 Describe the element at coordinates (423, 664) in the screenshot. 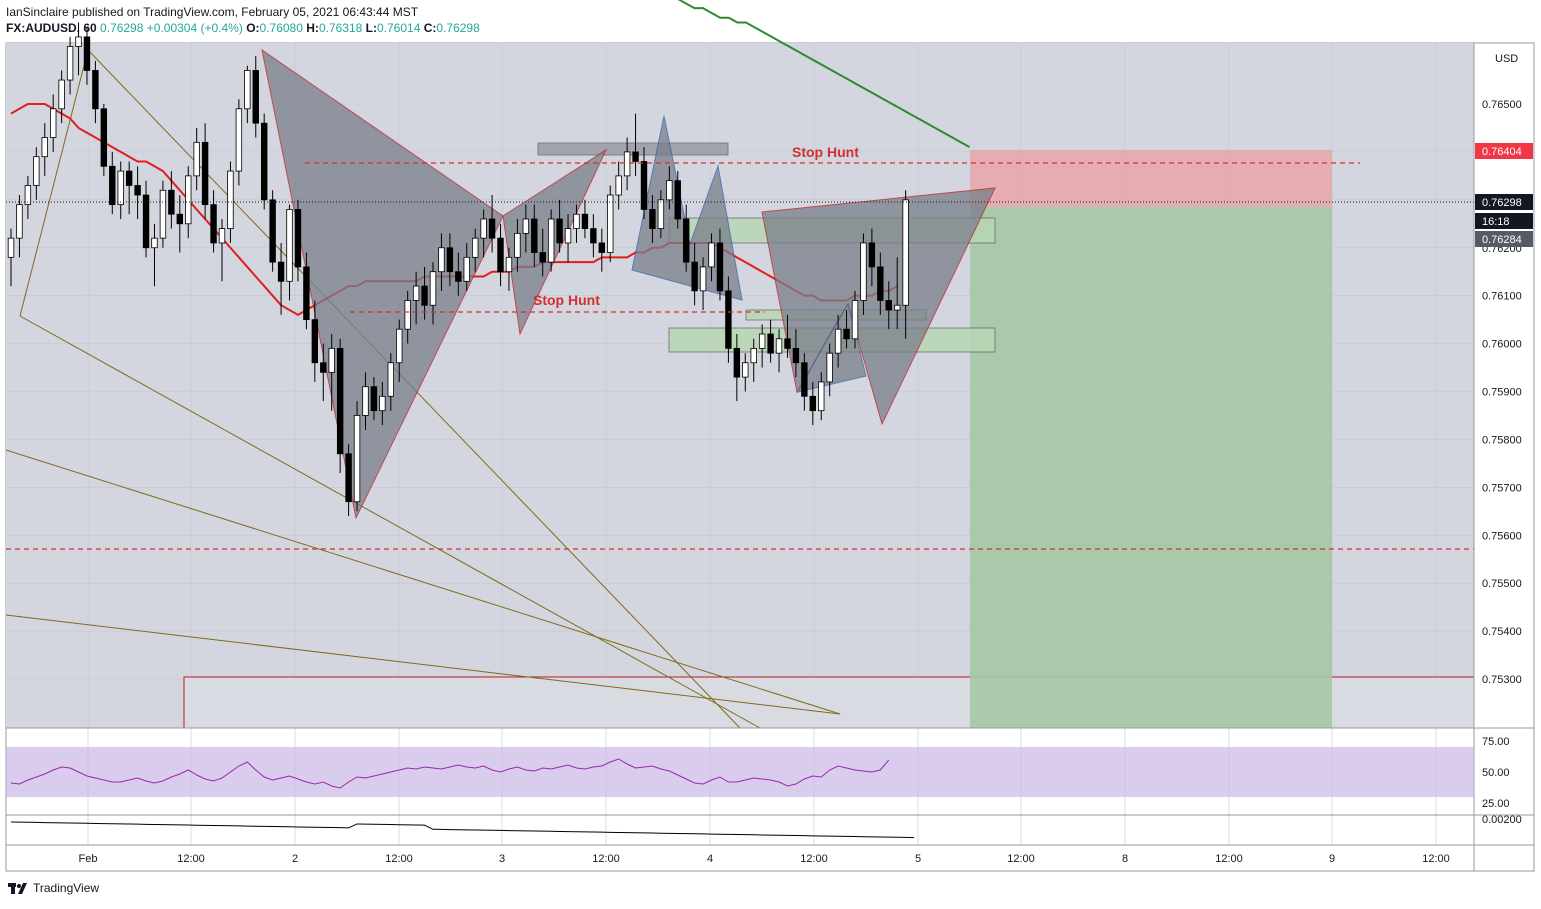

I see `trend-line` at that location.